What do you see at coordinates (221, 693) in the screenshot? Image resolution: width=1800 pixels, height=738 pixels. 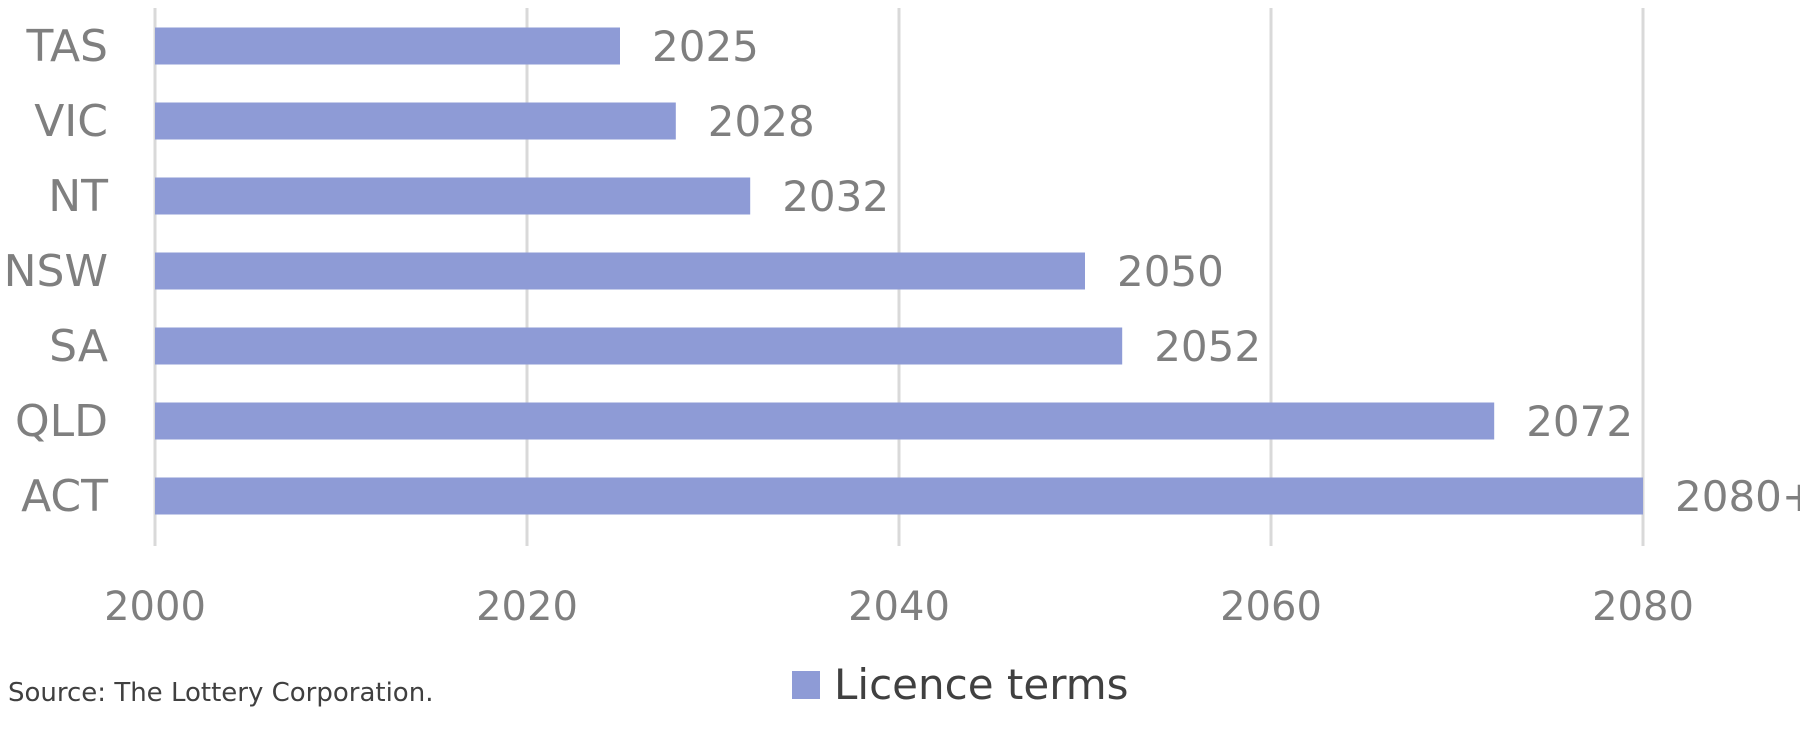 I see `source-note: Source: The Lottery Corporation.` at bounding box center [221, 693].